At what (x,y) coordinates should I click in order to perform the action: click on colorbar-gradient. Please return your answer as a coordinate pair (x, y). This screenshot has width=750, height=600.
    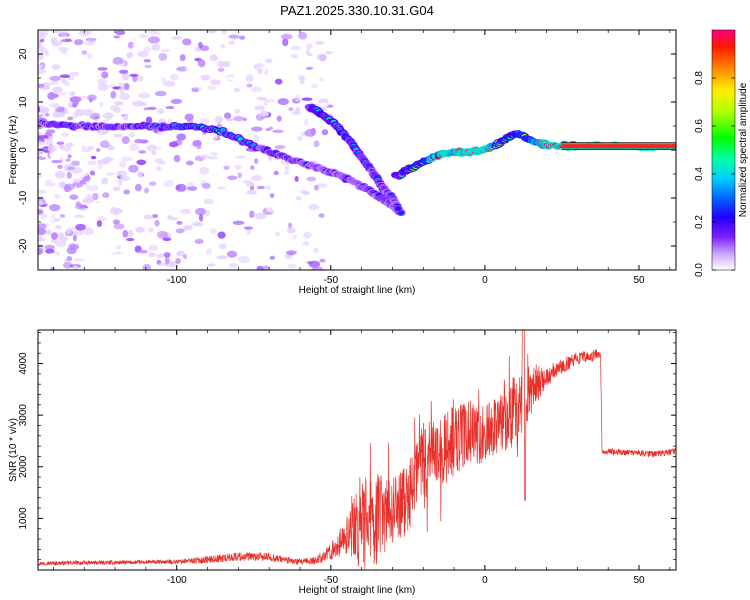
    Looking at the image, I should click on (723, 150).